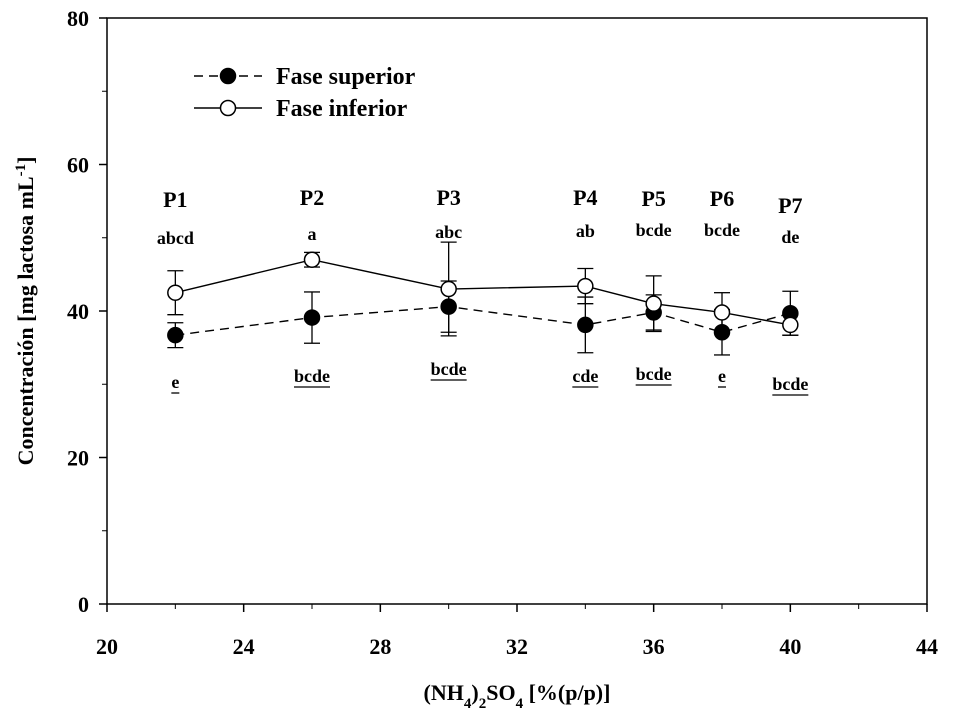  I want to click on series-layer, so click(483, 298).